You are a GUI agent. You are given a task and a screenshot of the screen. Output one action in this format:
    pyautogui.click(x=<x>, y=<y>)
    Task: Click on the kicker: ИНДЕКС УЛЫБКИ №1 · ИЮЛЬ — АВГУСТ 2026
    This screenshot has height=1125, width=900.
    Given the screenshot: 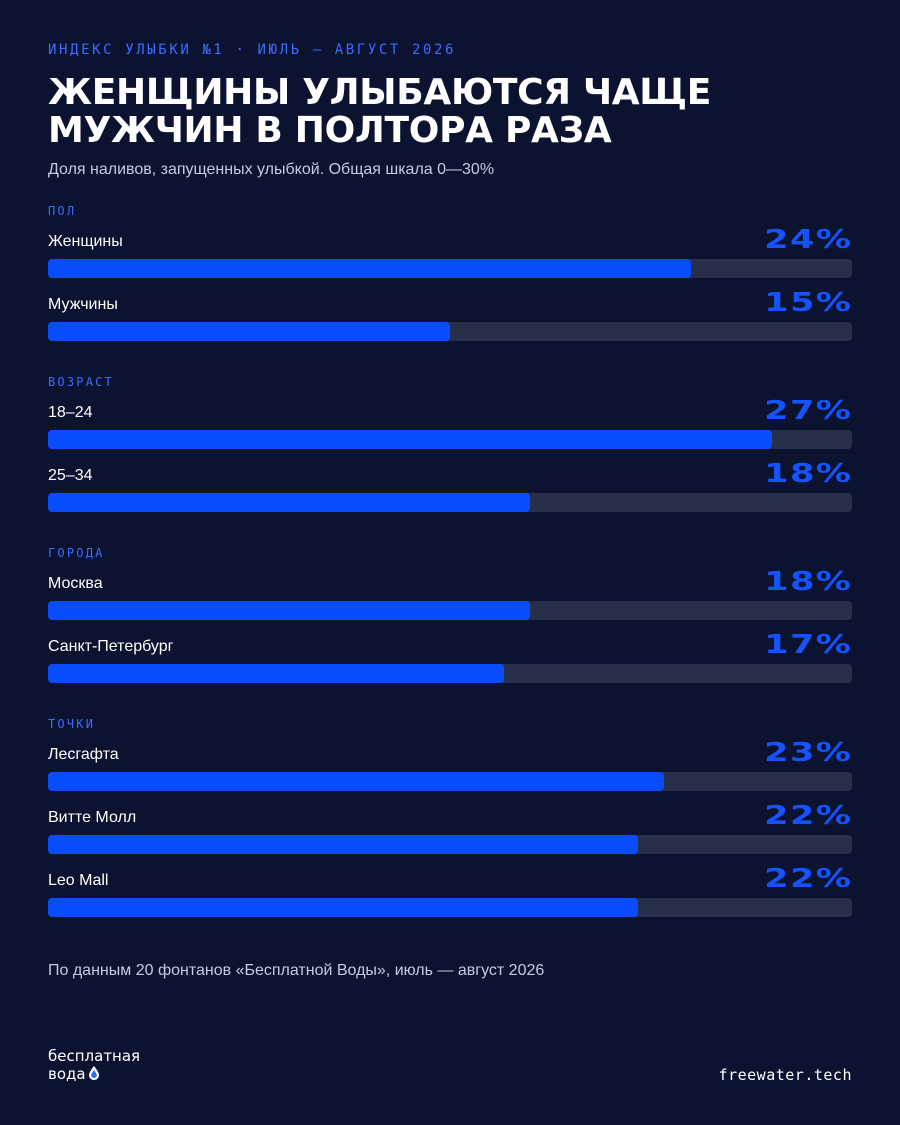 What is the action you would take?
    pyautogui.click(x=252, y=50)
    